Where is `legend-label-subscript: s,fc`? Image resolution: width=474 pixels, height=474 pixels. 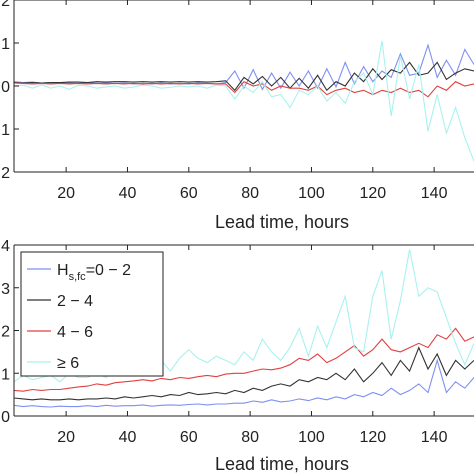
legend-label-subscript: s,fc is located at coordinates (78, 277).